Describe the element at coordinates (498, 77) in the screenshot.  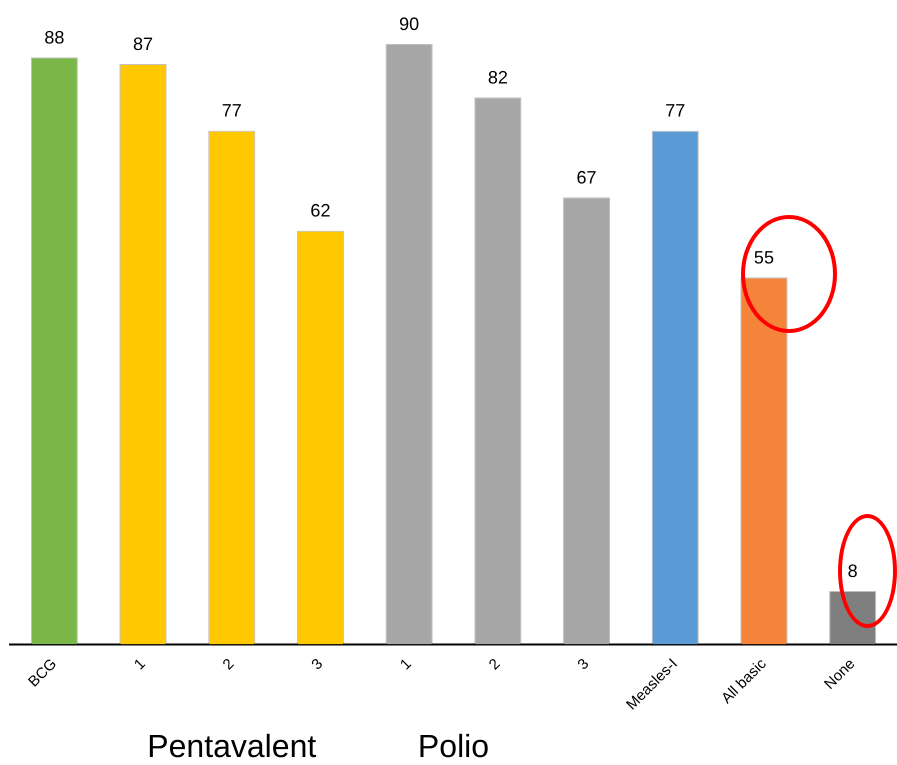
I see `data-label: 82` at that location.